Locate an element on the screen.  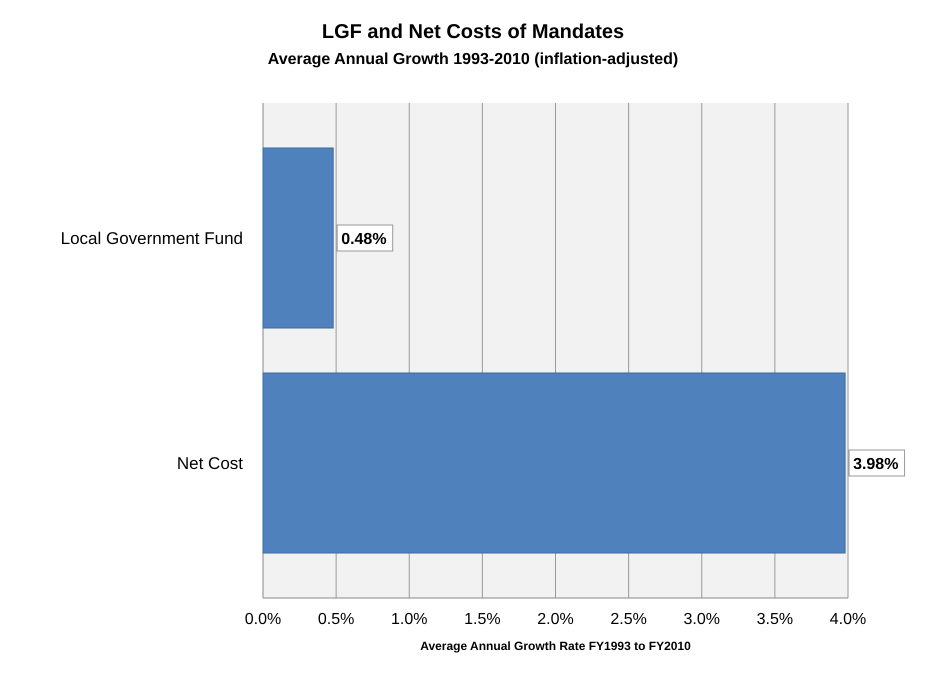
data-label: 3.98% is located at coordinates (875, 464).